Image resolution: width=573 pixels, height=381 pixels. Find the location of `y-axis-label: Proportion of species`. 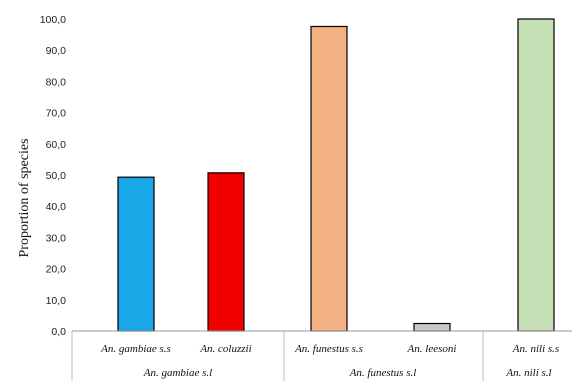

y-axis-label: Proportion of species is located at coordinates (24, 198).